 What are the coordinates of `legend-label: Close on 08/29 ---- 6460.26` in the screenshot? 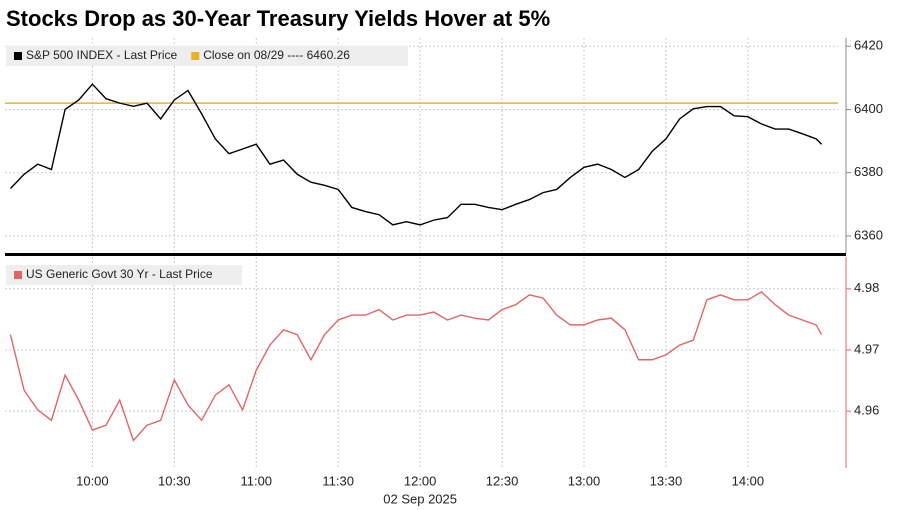 It's located at (276, 55).